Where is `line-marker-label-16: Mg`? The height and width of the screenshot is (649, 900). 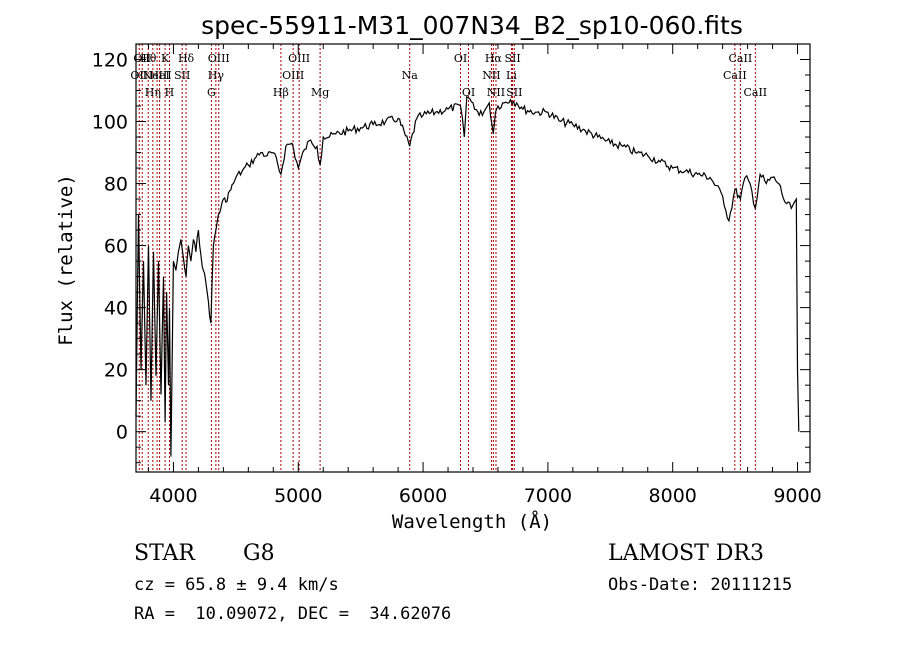
line-marker-label-16: Mg is located at coordinates (320, 92).